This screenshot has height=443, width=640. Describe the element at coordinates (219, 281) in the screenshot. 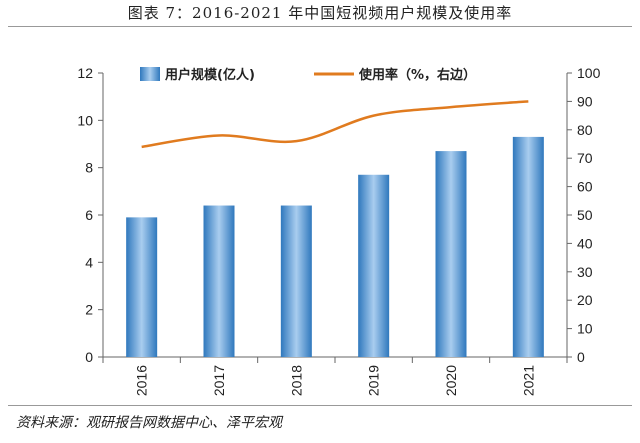

I see `bar-2017` at that location.